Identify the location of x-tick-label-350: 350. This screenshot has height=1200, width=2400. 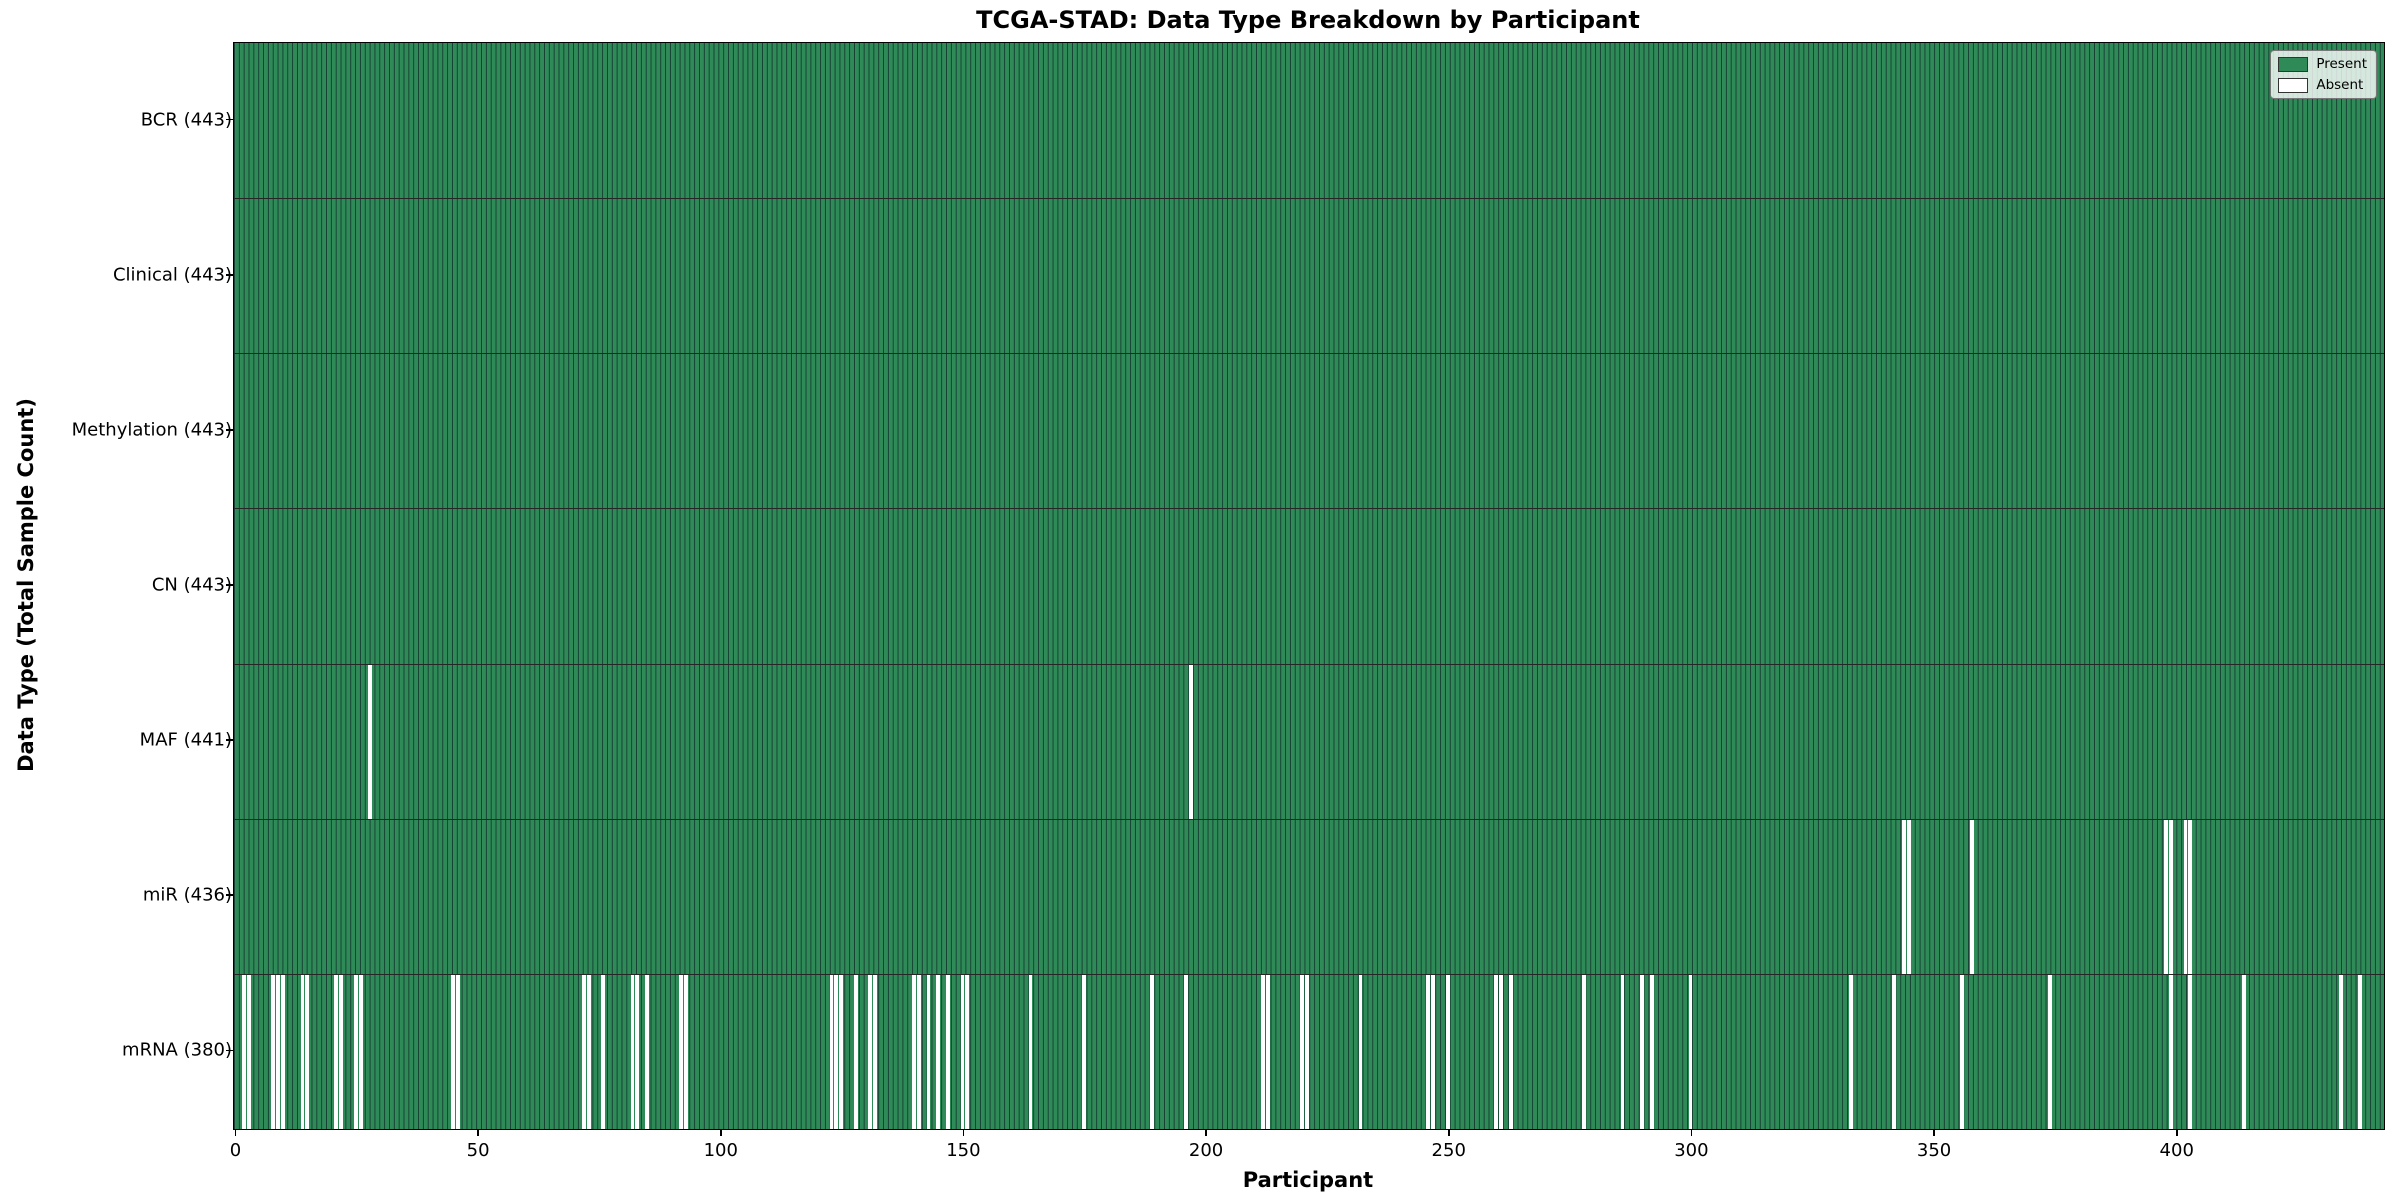
(1934, 1150).